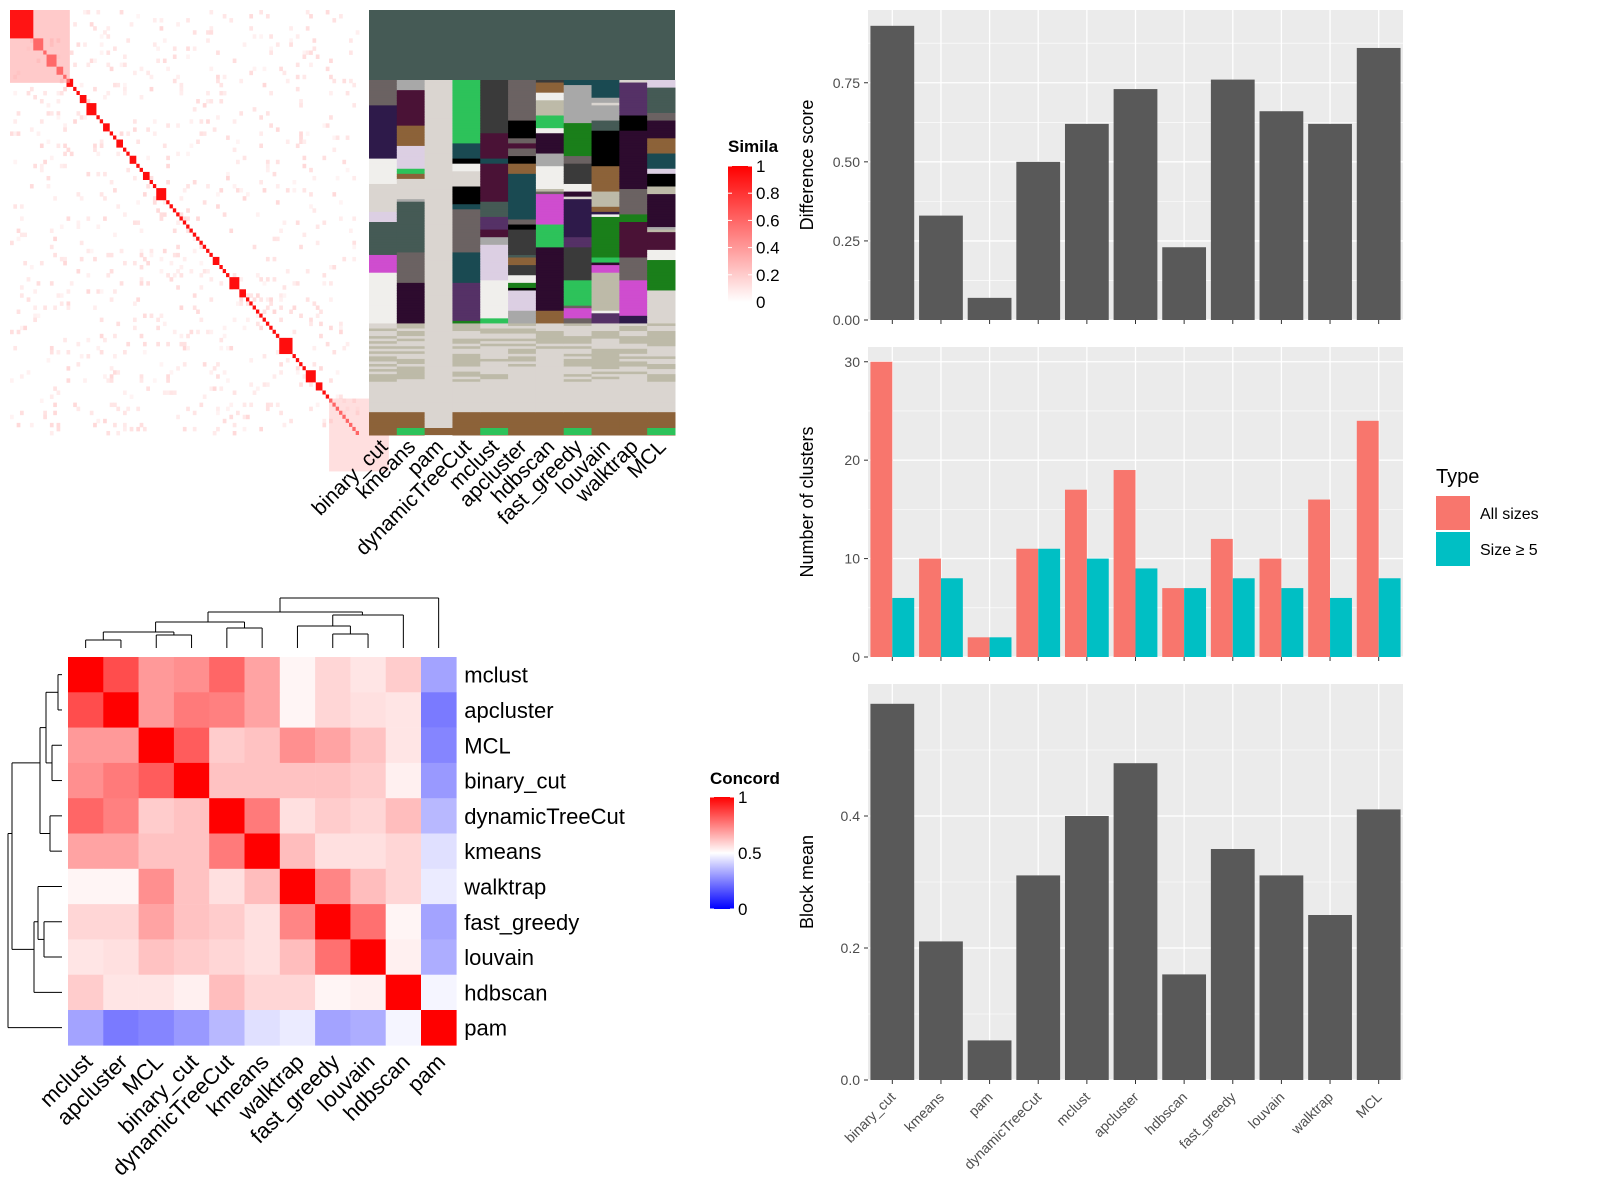 This screenshot has height=1200, width=1600. I want to click on label-bottom-cell, so click(578, 431).